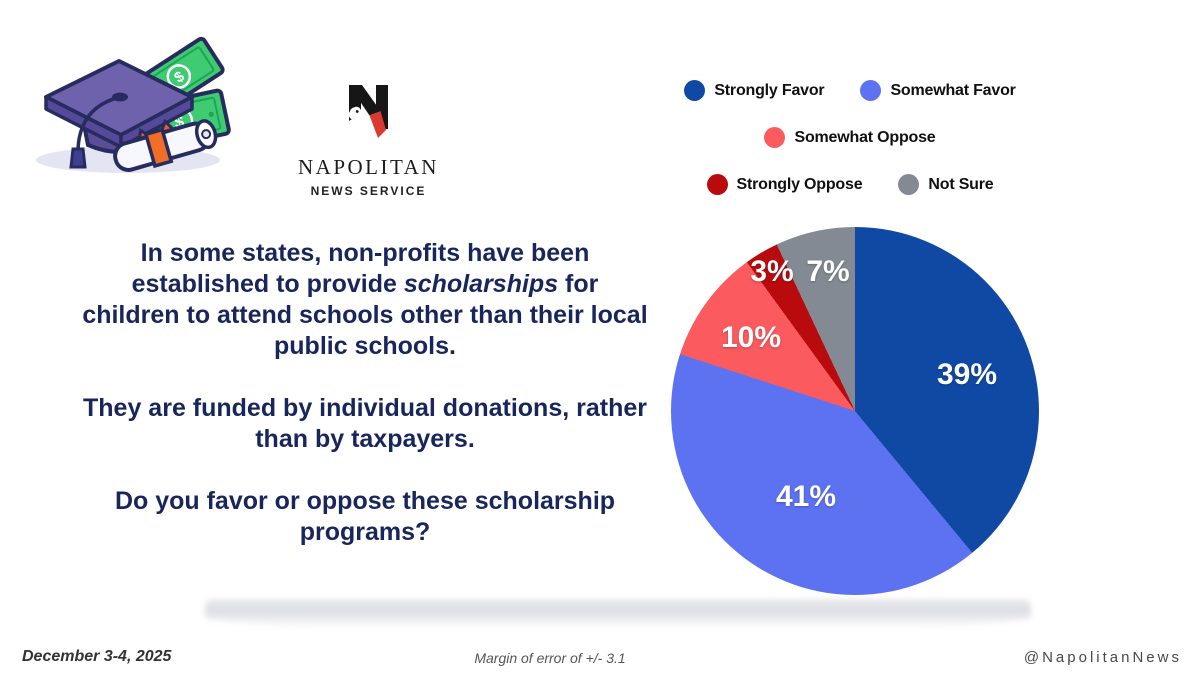 The height and width of the screenshot is (675, 1200). Describe the element at coordinates (775, 137) in the screenshot. I see `legend-swatch-somewhat-oppose` at that location.